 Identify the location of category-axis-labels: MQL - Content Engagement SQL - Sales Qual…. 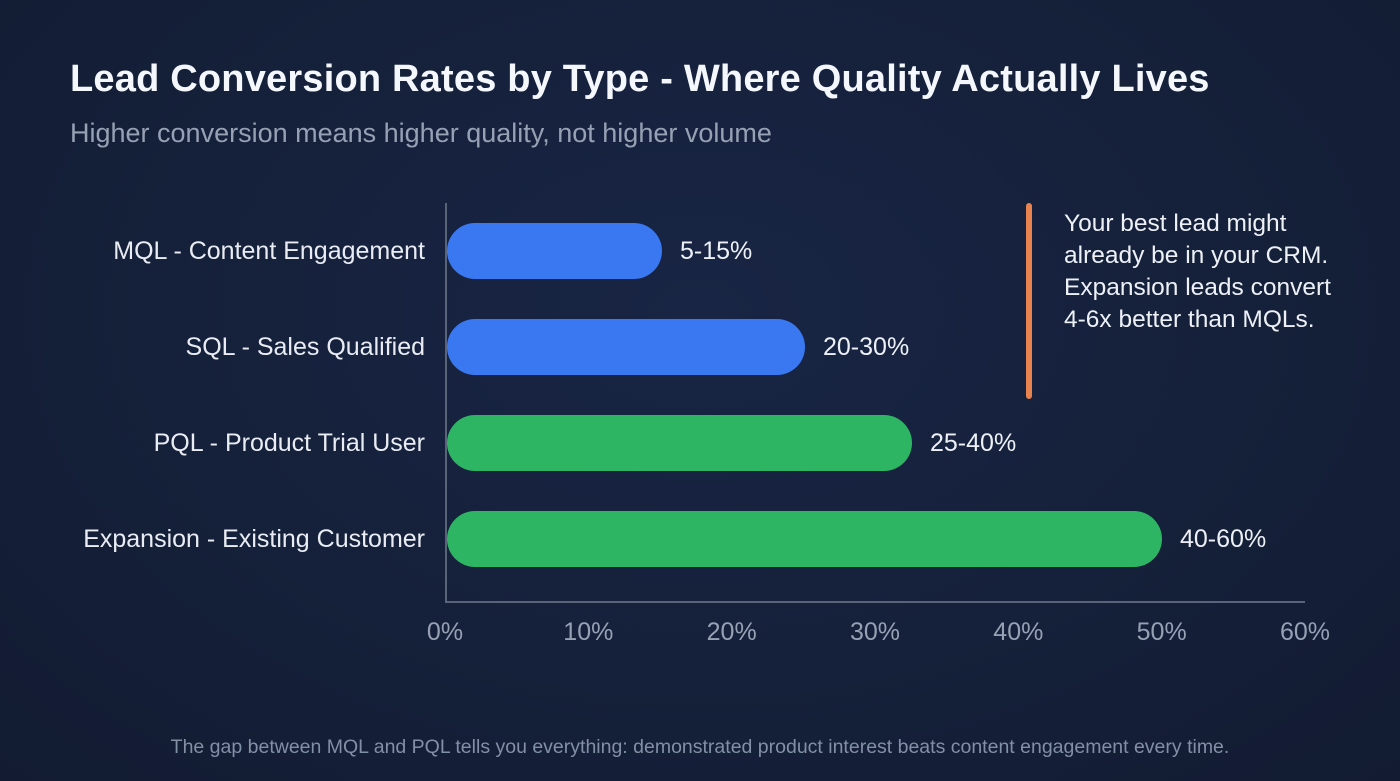
(232, 403).